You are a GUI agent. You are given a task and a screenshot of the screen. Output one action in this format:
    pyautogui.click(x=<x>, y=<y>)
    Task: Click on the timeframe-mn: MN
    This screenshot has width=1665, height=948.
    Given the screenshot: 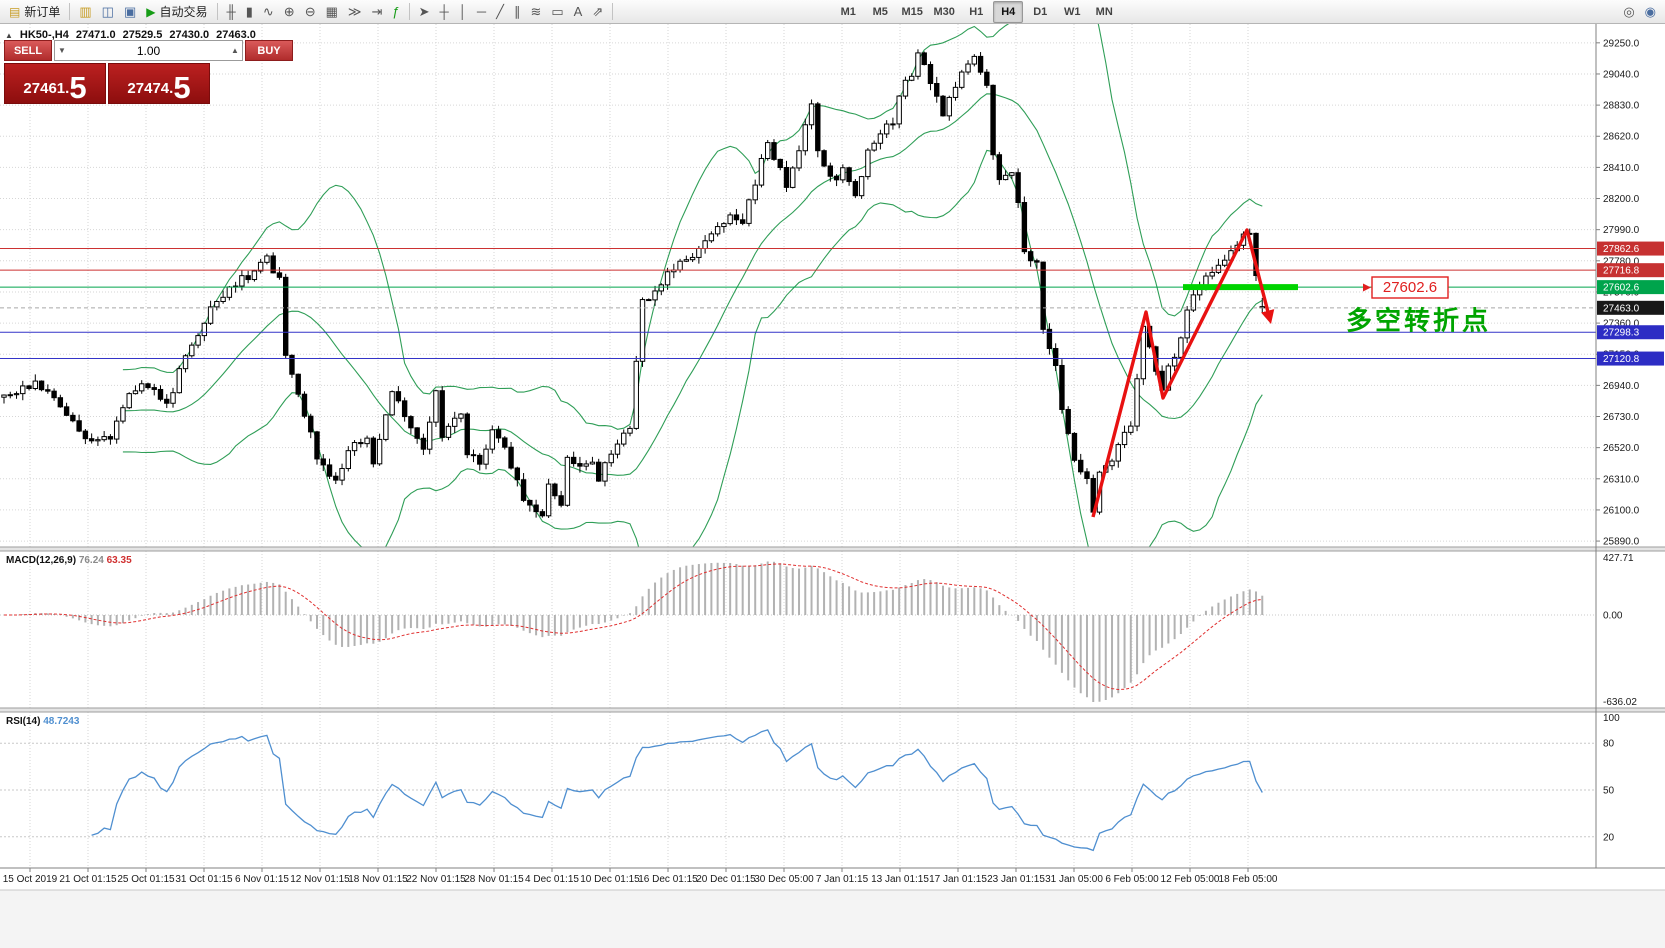 What is the action you would take?
    pyautogui.click(x=1104, y=12)
    